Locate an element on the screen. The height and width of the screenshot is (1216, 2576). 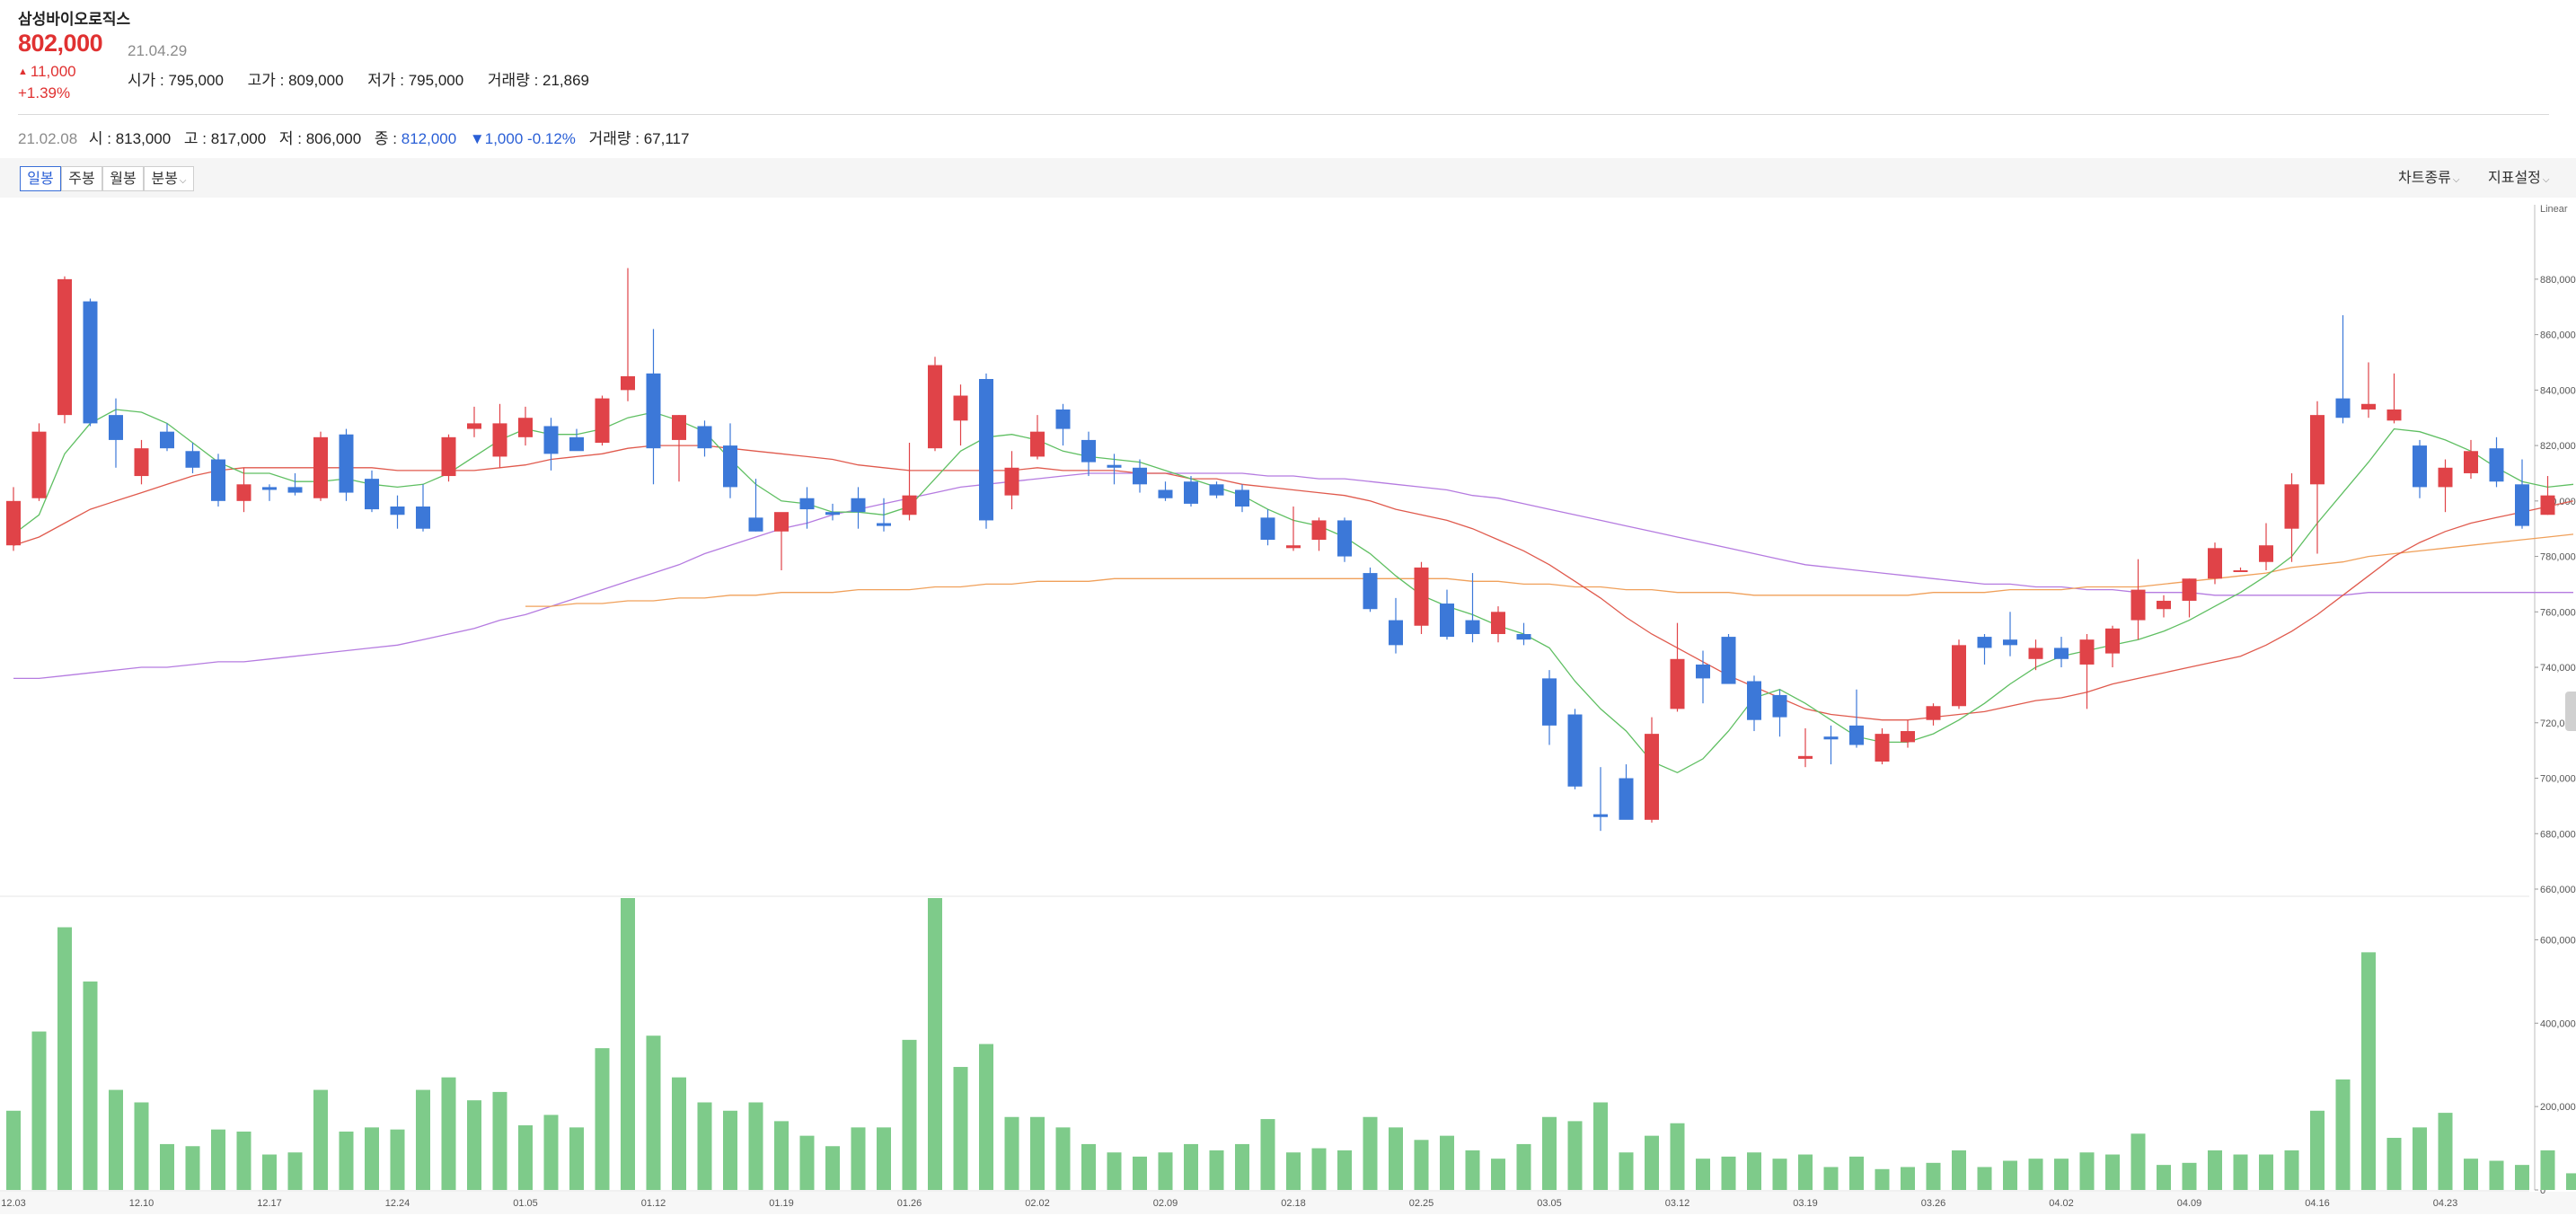
price-tick-label: 880,000 is located at coordinates (2558, 280).